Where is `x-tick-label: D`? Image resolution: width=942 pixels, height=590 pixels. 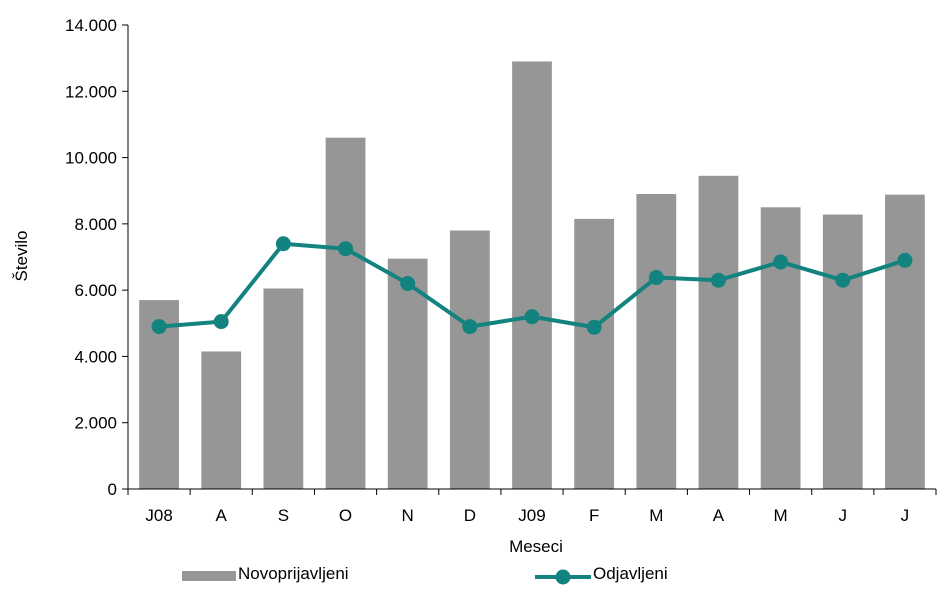
x-tick-label: D is located at coordinates (470, 515).